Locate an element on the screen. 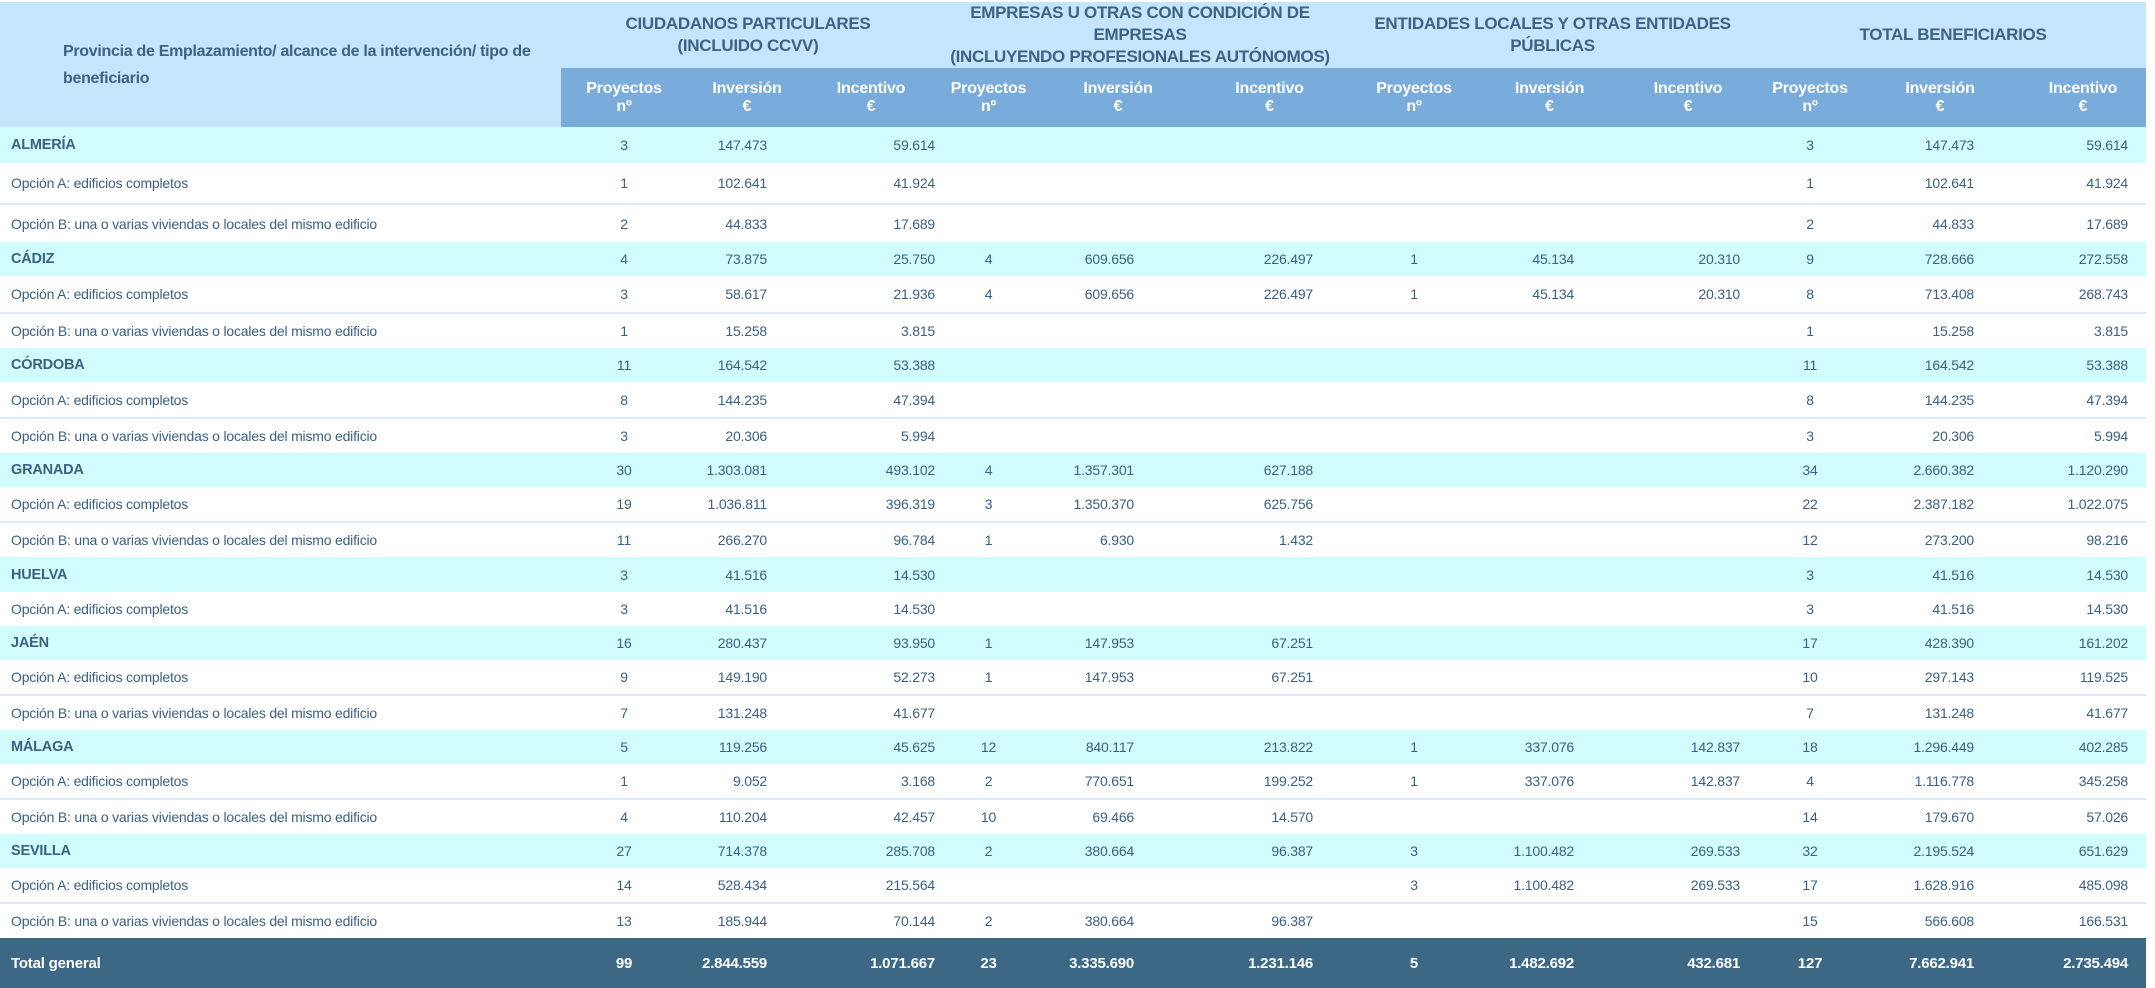  subheader-incentivo: Incentivo € is located at coordinates (2083, 97).